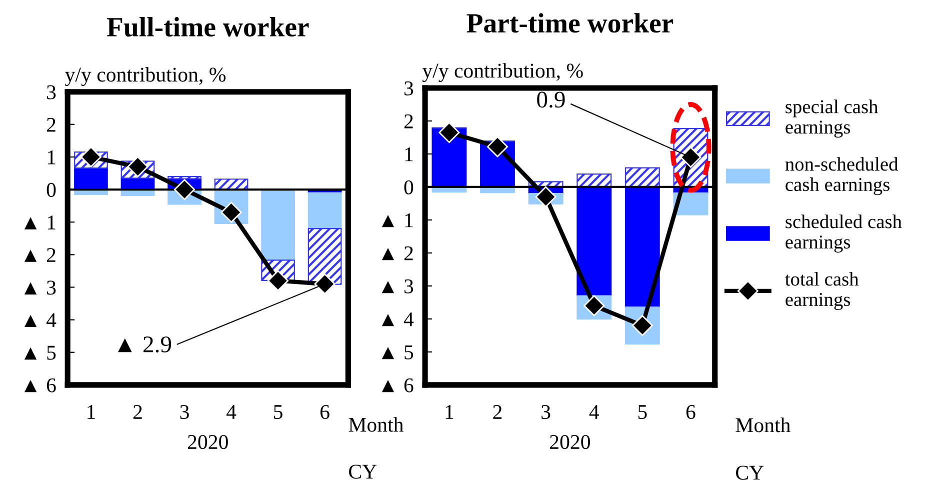 The width and height of the screenshot is (926, 486). I want to click on legend-label: non-scheduled cash earnings, so click(841, 176).